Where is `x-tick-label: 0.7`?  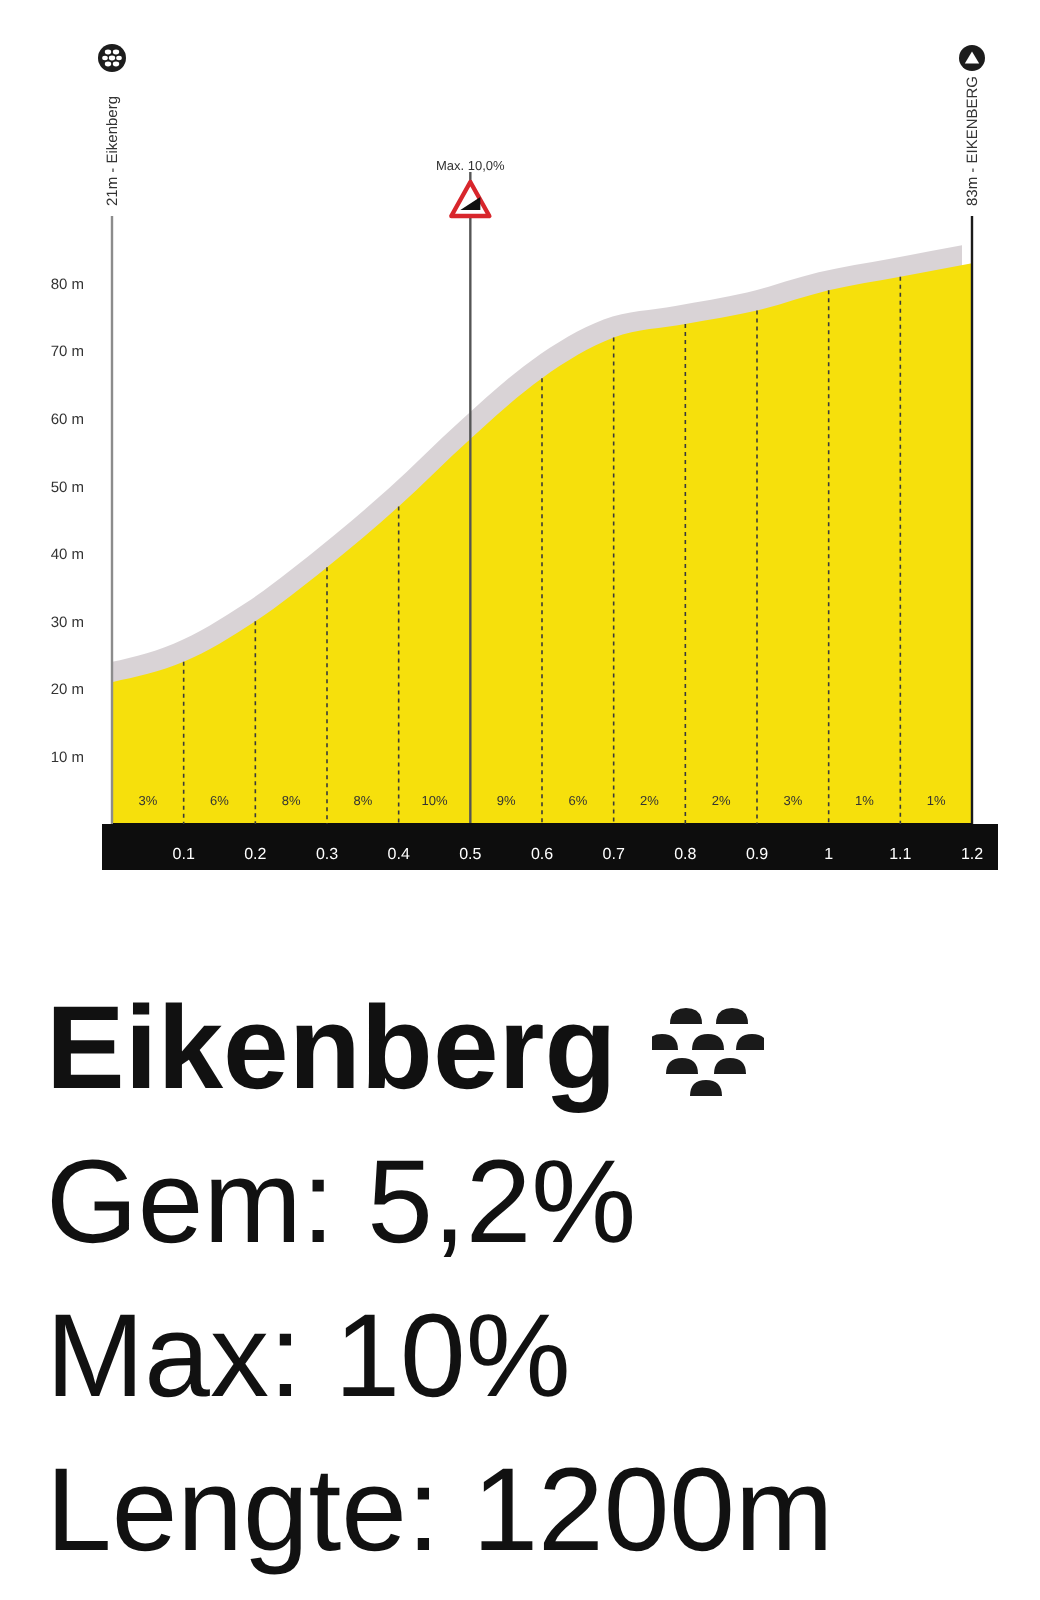 x-tick-label: 0.7 is located at coordinates (614, 854).